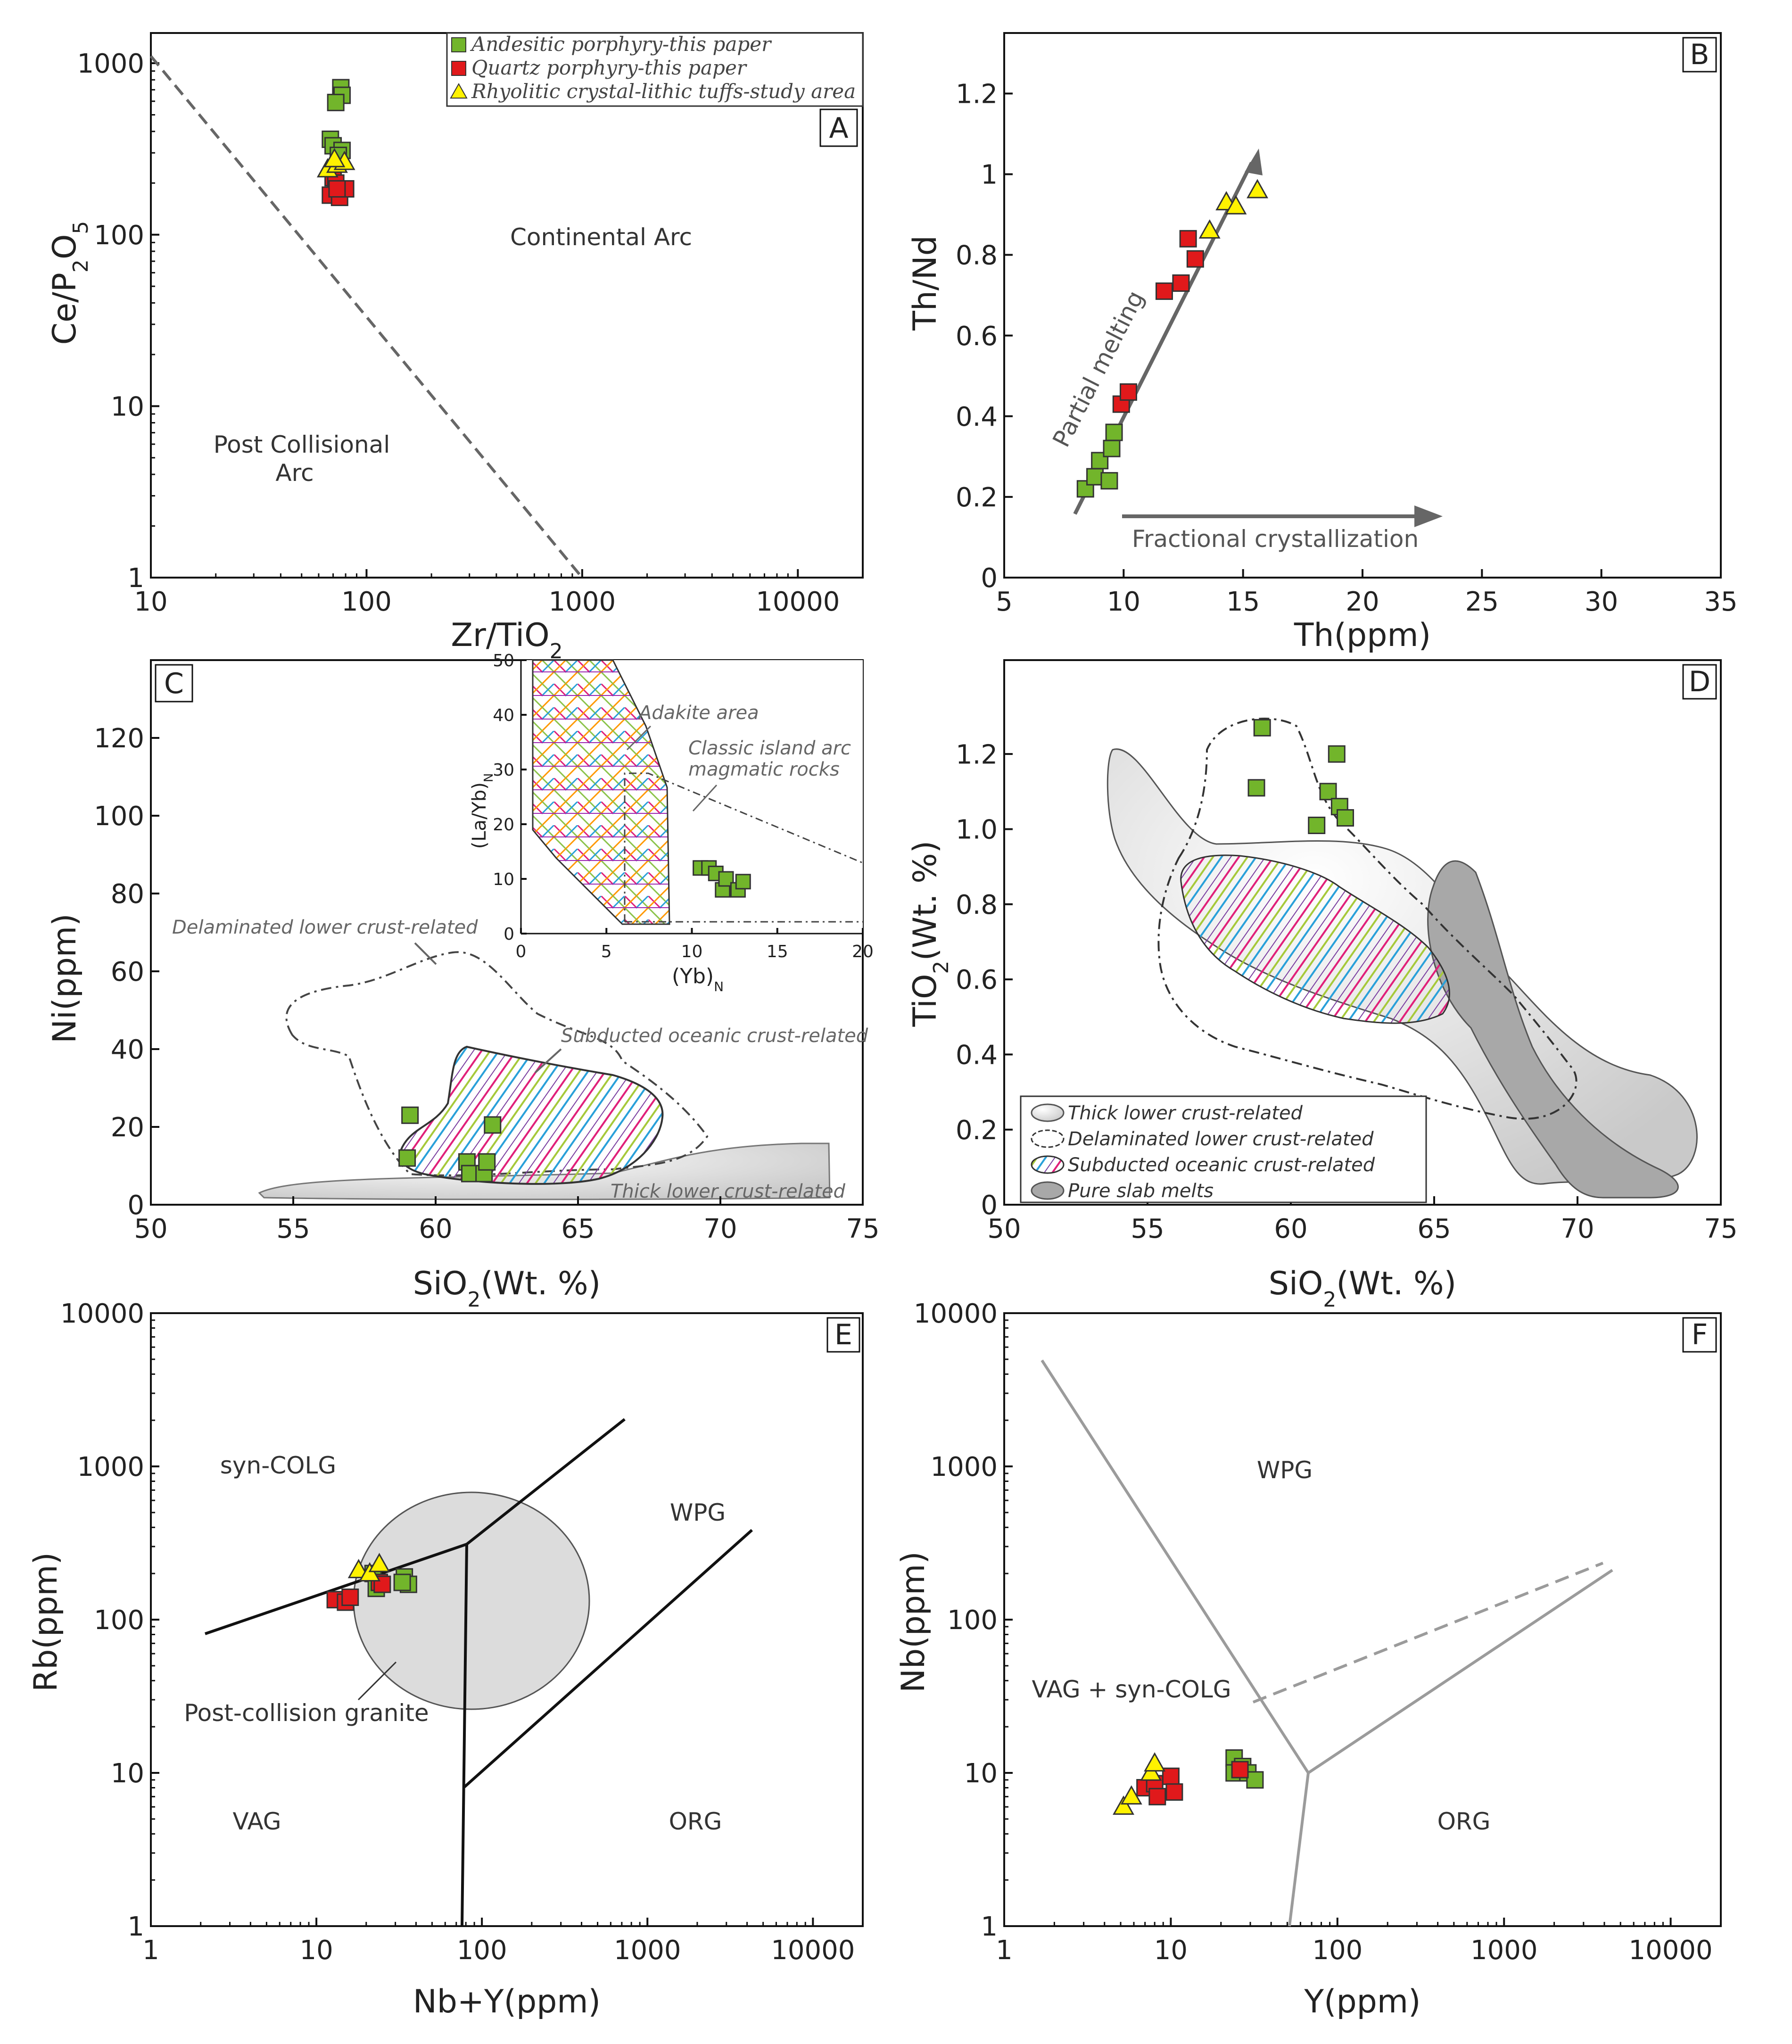 The width and height of the screenshot is (1792, 2044). Describe the element at coordinates (639, 738) in the screenshot. I see `adakite-pointer` at that location.